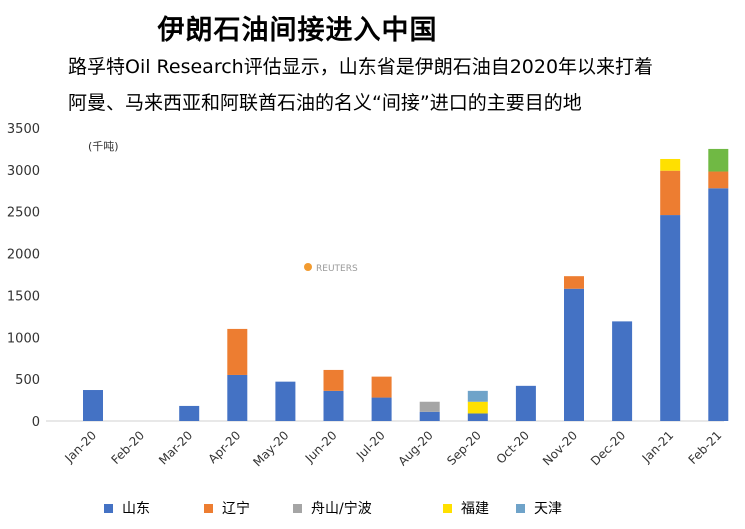 This screenshot has height=529, width=745. Describe the element at coordinates (321, 447) in the screenshot. I see `x-tick-label: Jun-20` at that location.